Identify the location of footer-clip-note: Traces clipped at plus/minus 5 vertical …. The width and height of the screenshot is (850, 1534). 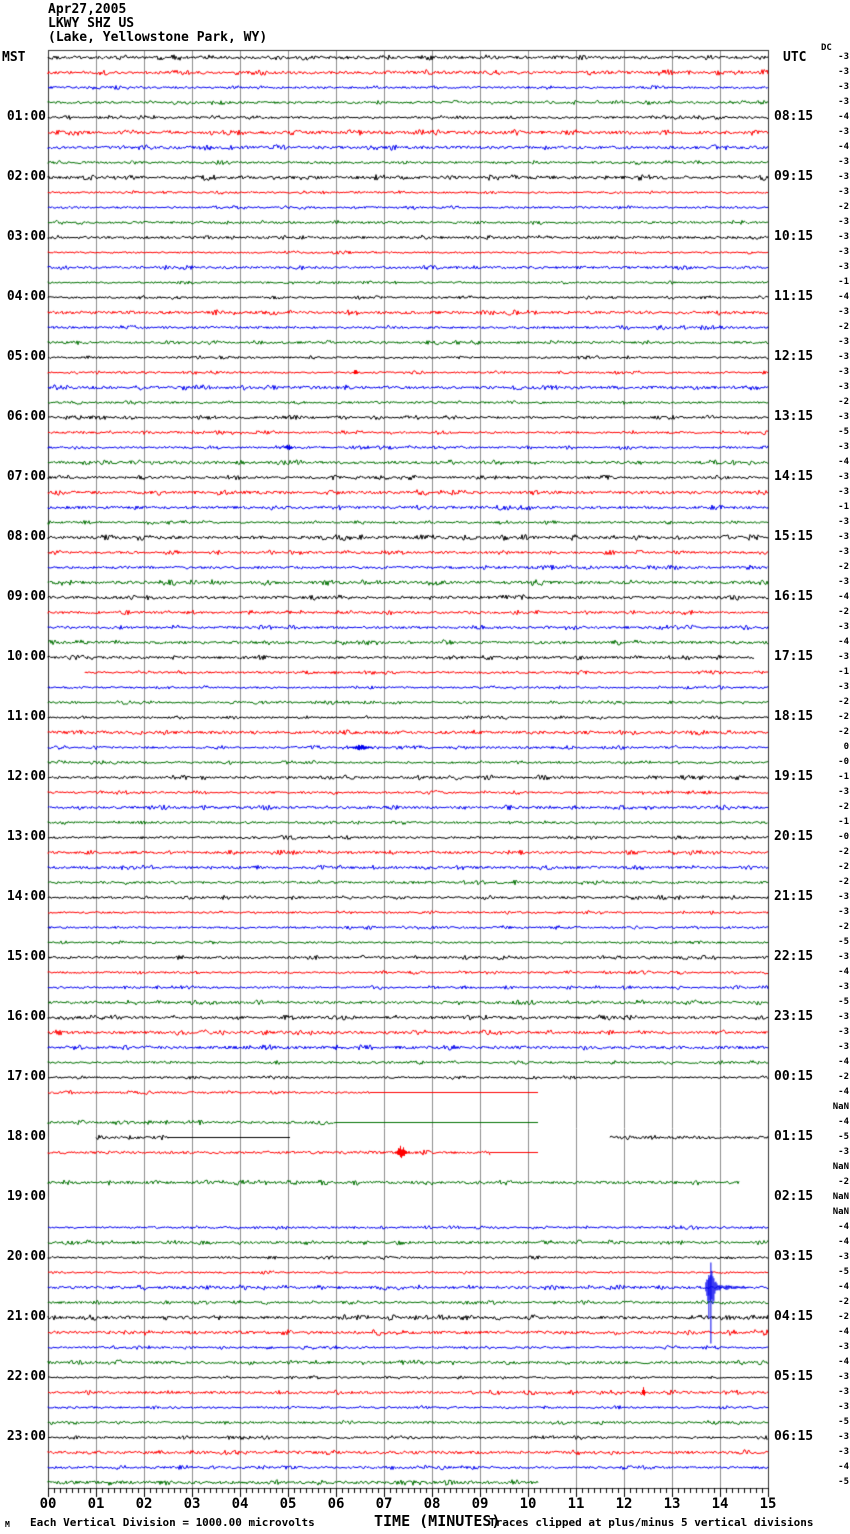
(651, 1522).